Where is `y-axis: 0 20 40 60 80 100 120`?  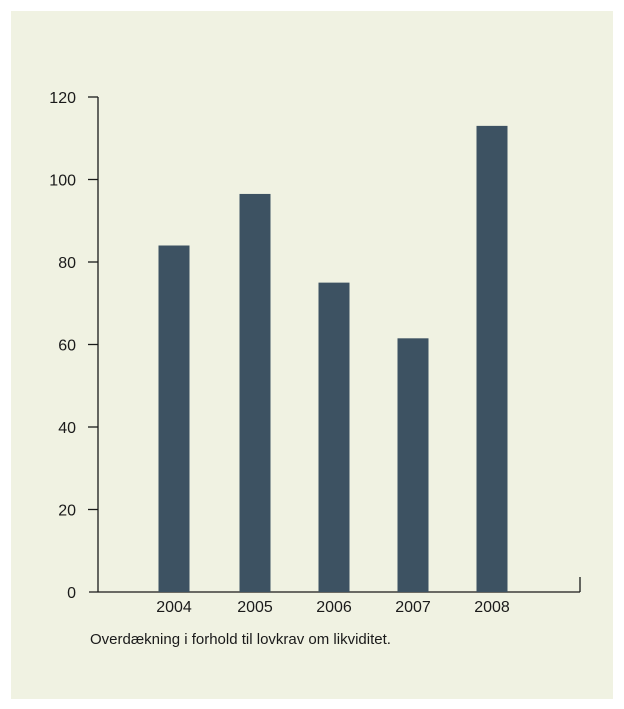
y-axis: 0 20 40 60 80 100 120 is located at coordinates (74, 346).